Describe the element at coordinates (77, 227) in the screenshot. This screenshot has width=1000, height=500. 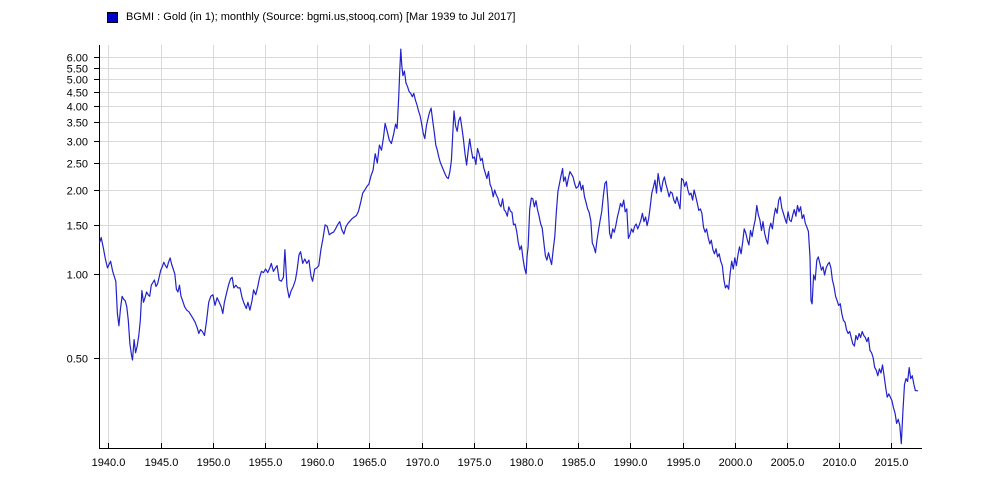
I see `y-tick-label: 1.50` at that location.